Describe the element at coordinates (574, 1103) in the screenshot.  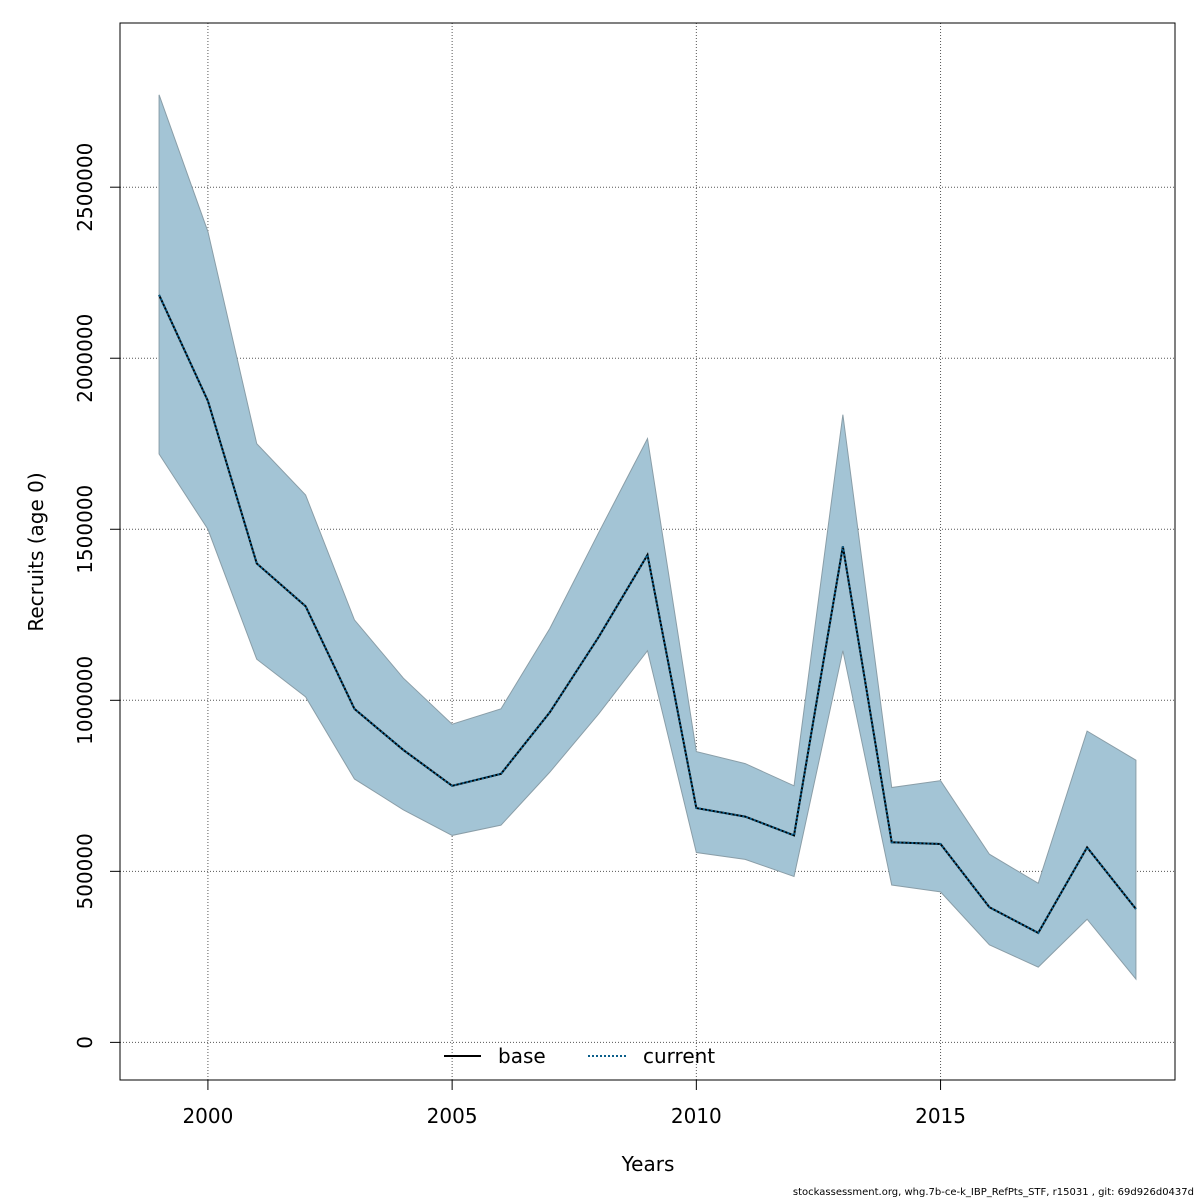
I see `x-axis: 2000 2005 2010 2015` at that location.